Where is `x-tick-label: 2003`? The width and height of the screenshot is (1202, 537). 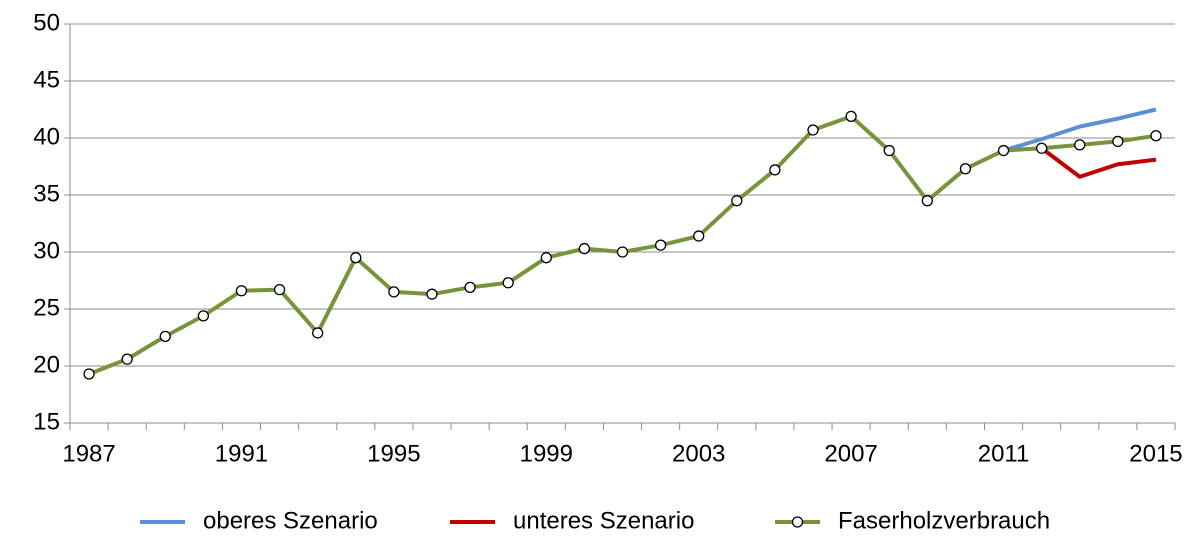 x-tick-label: 2003 is located at coordinates (698, 453).